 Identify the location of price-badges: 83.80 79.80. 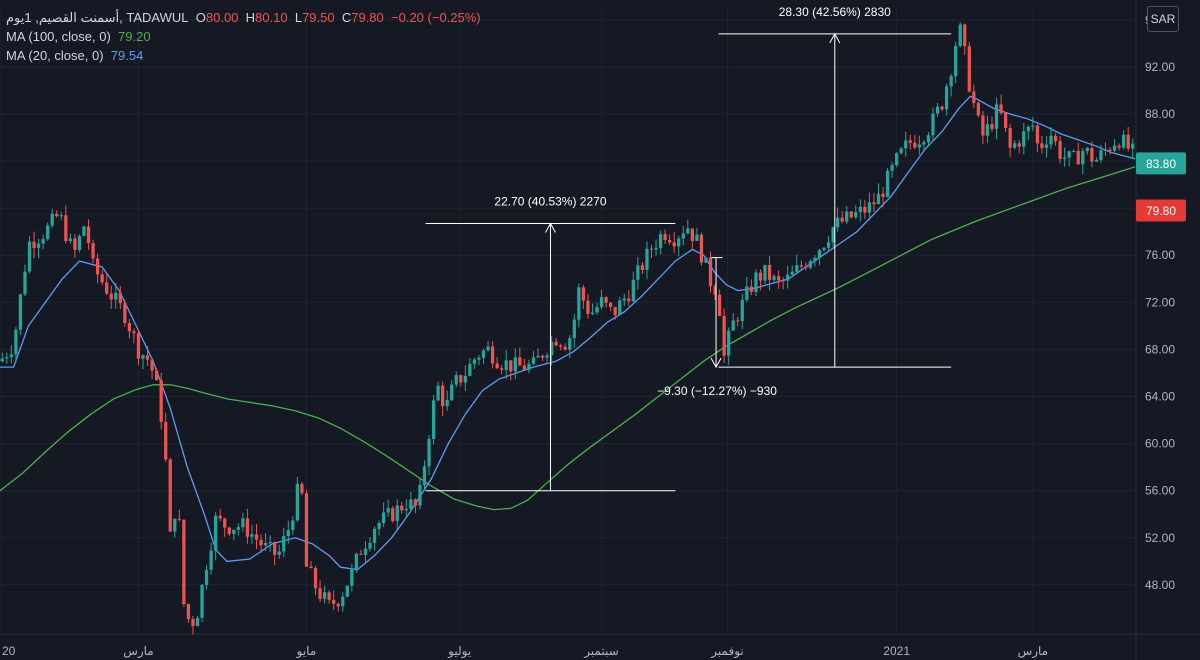
(1161, 187).